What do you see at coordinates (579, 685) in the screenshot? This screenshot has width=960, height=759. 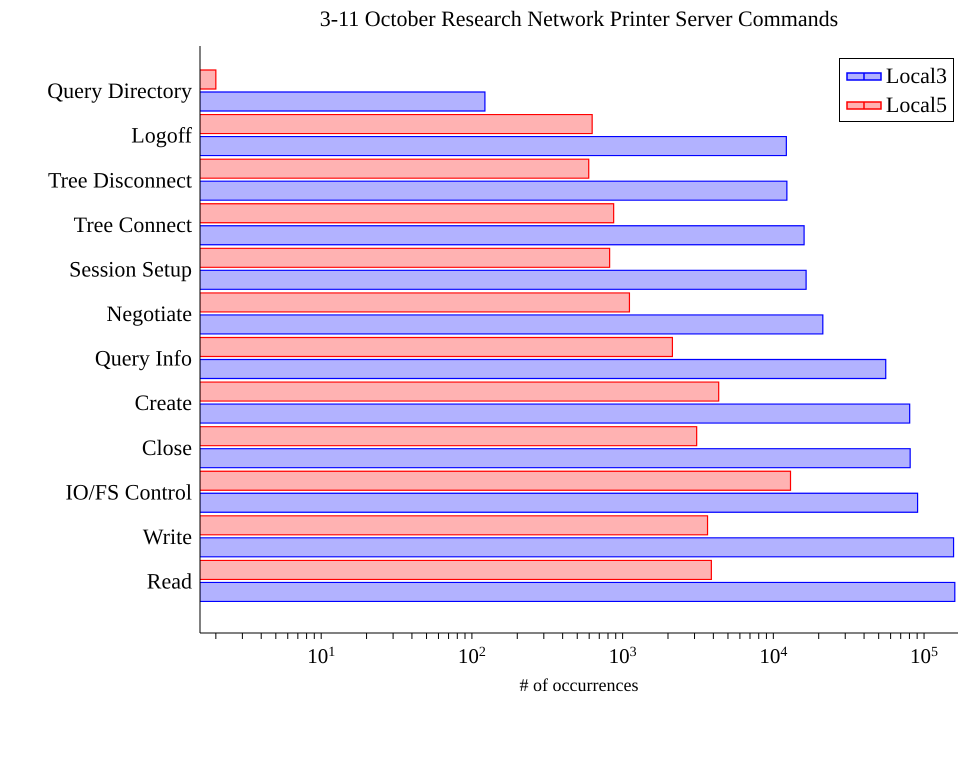 I see `x-axis-title: # of occurrences` at bounding box center [579, 685].